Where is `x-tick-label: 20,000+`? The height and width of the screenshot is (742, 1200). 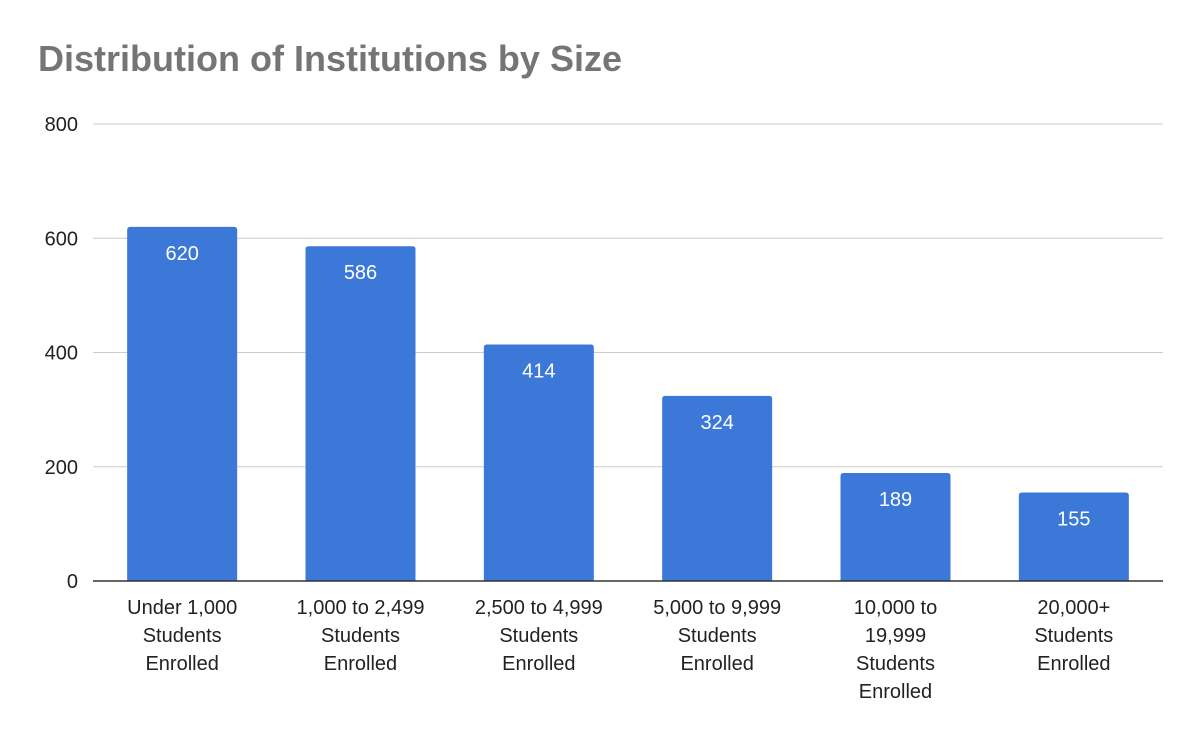 x-tick-label: 20,000+ is located at coordinates (1073, 608).